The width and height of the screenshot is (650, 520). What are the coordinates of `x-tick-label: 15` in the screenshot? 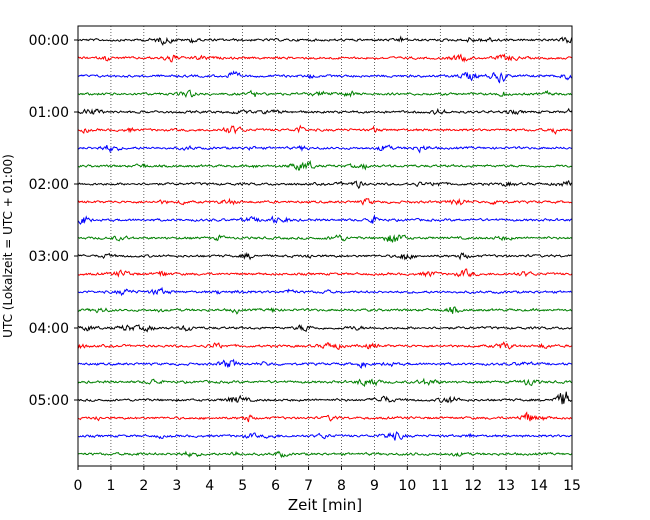 It's located at (572, 486).